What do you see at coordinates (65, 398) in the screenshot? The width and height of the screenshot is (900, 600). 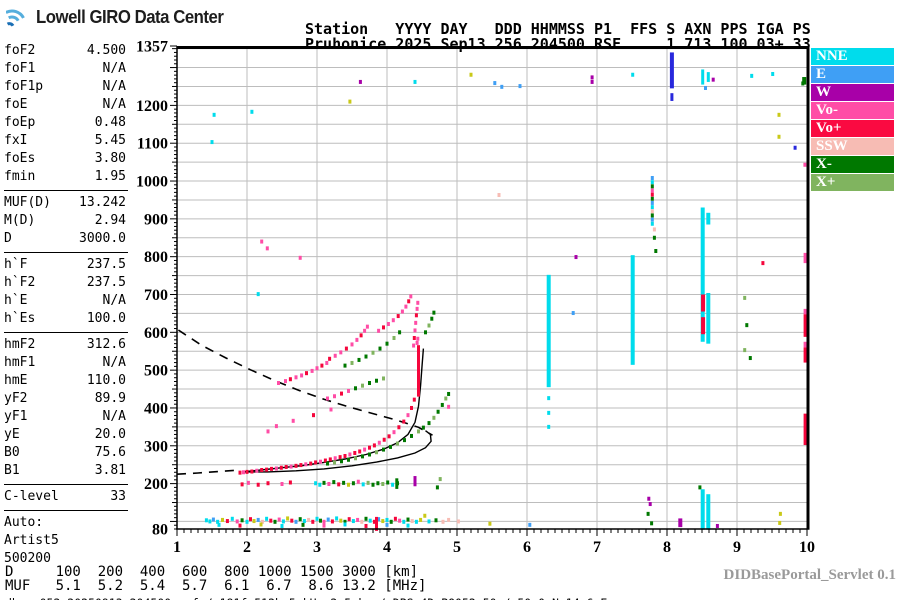 I see `param-yF2: yF2 89.9` at bounding box center [65, 398].